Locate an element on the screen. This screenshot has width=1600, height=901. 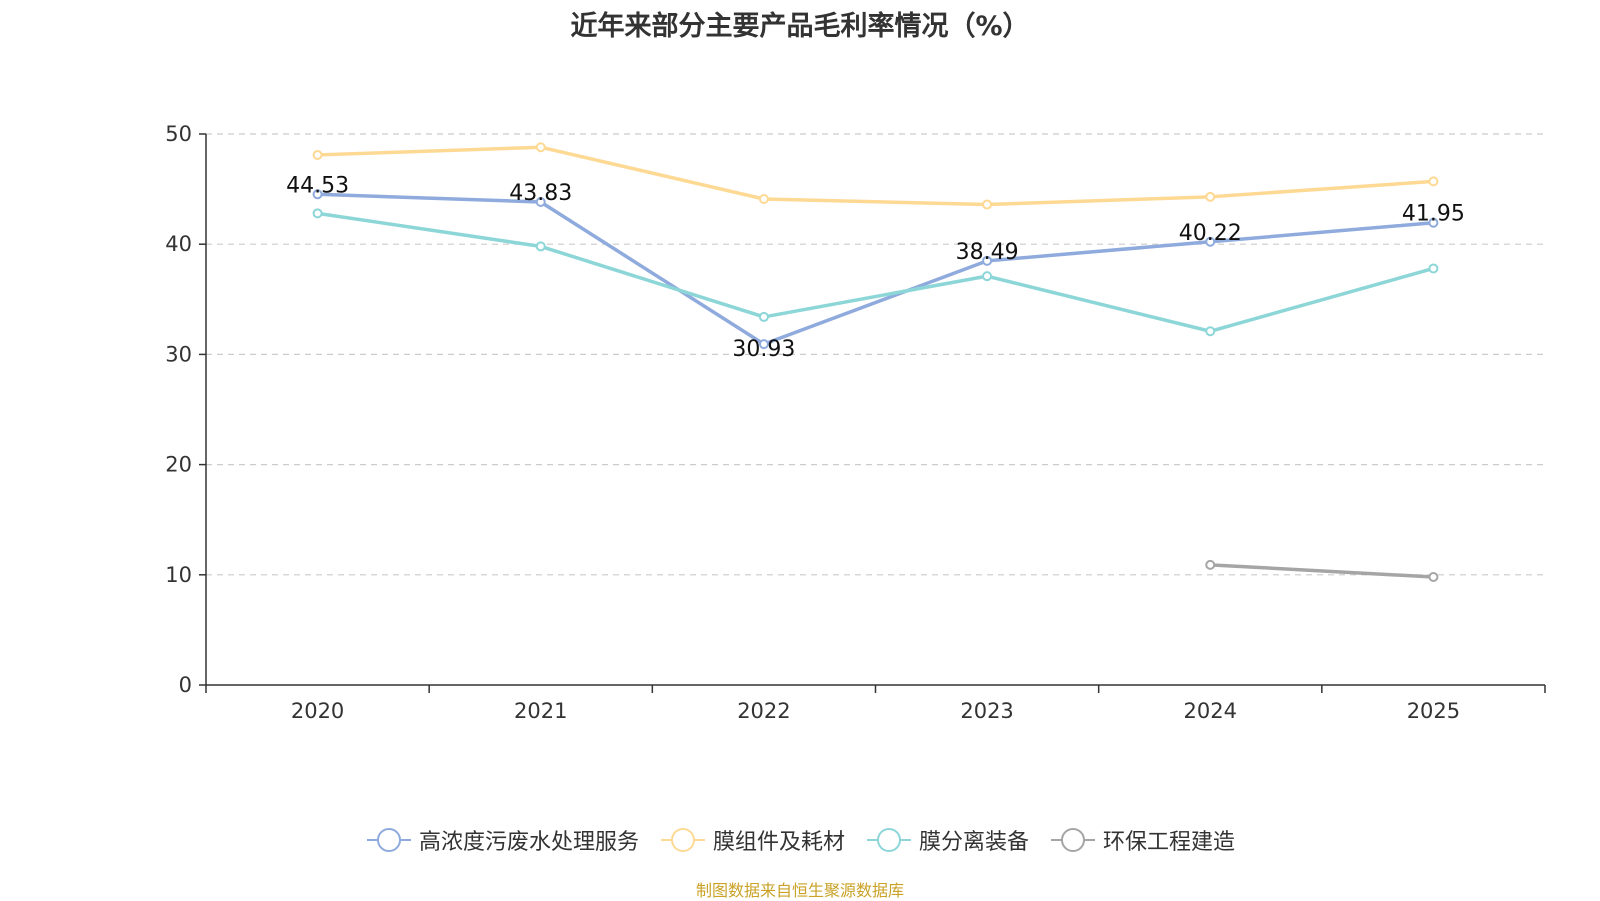
y-tick-label: 10 is located at coordinates (178, 575).